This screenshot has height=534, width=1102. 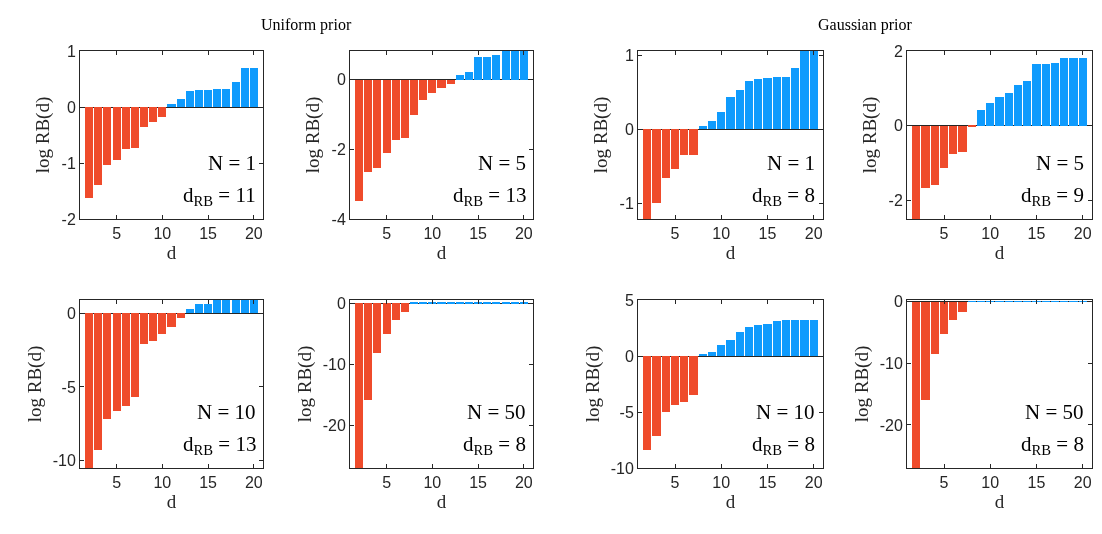 What do you see at coordinates (306, 25) in the screenshot?
I see `text: Uniform prior` at bounding box center [306, 25].